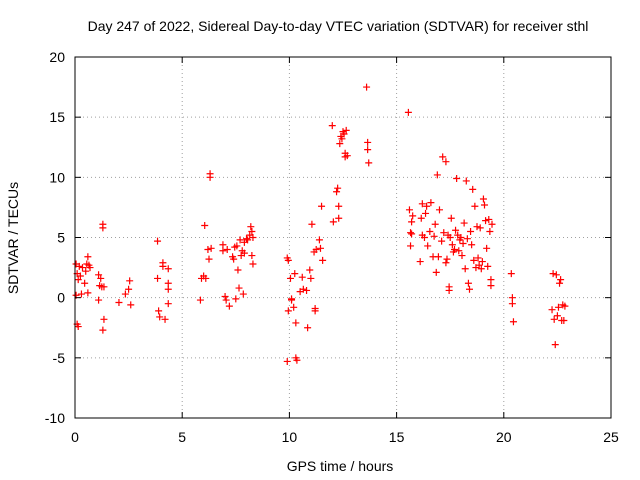  I want to click on x-tick-label: 15, so click(397, 437).